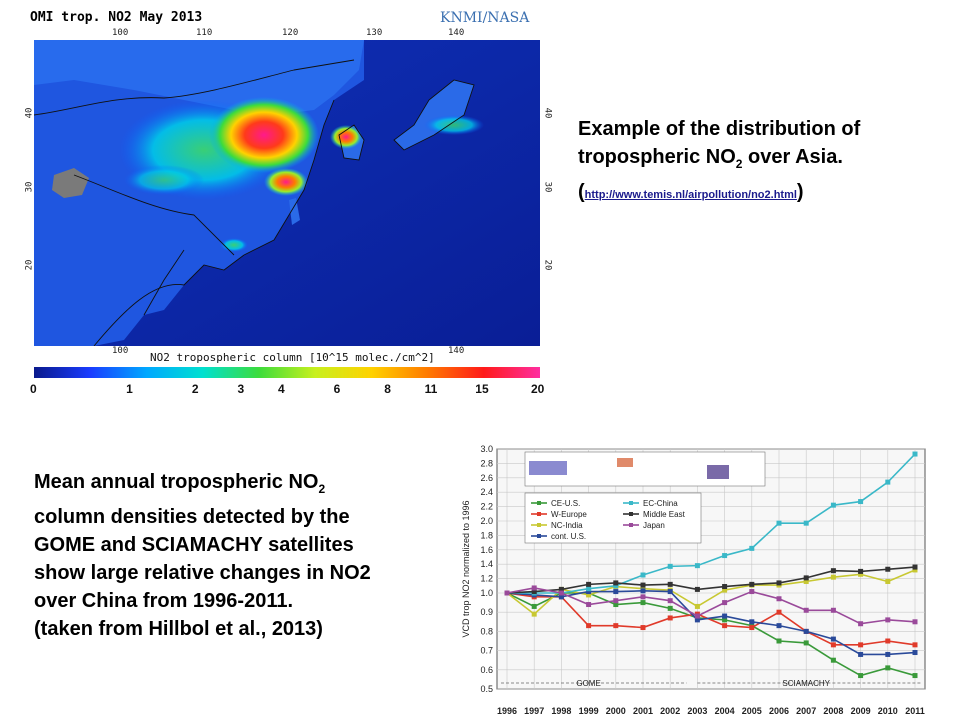 The image size is (960, 724). What do you see at coordinates (431, 389) in the screenshot?
I see `colorbar-label: 11` at bounding box center [431, 389].